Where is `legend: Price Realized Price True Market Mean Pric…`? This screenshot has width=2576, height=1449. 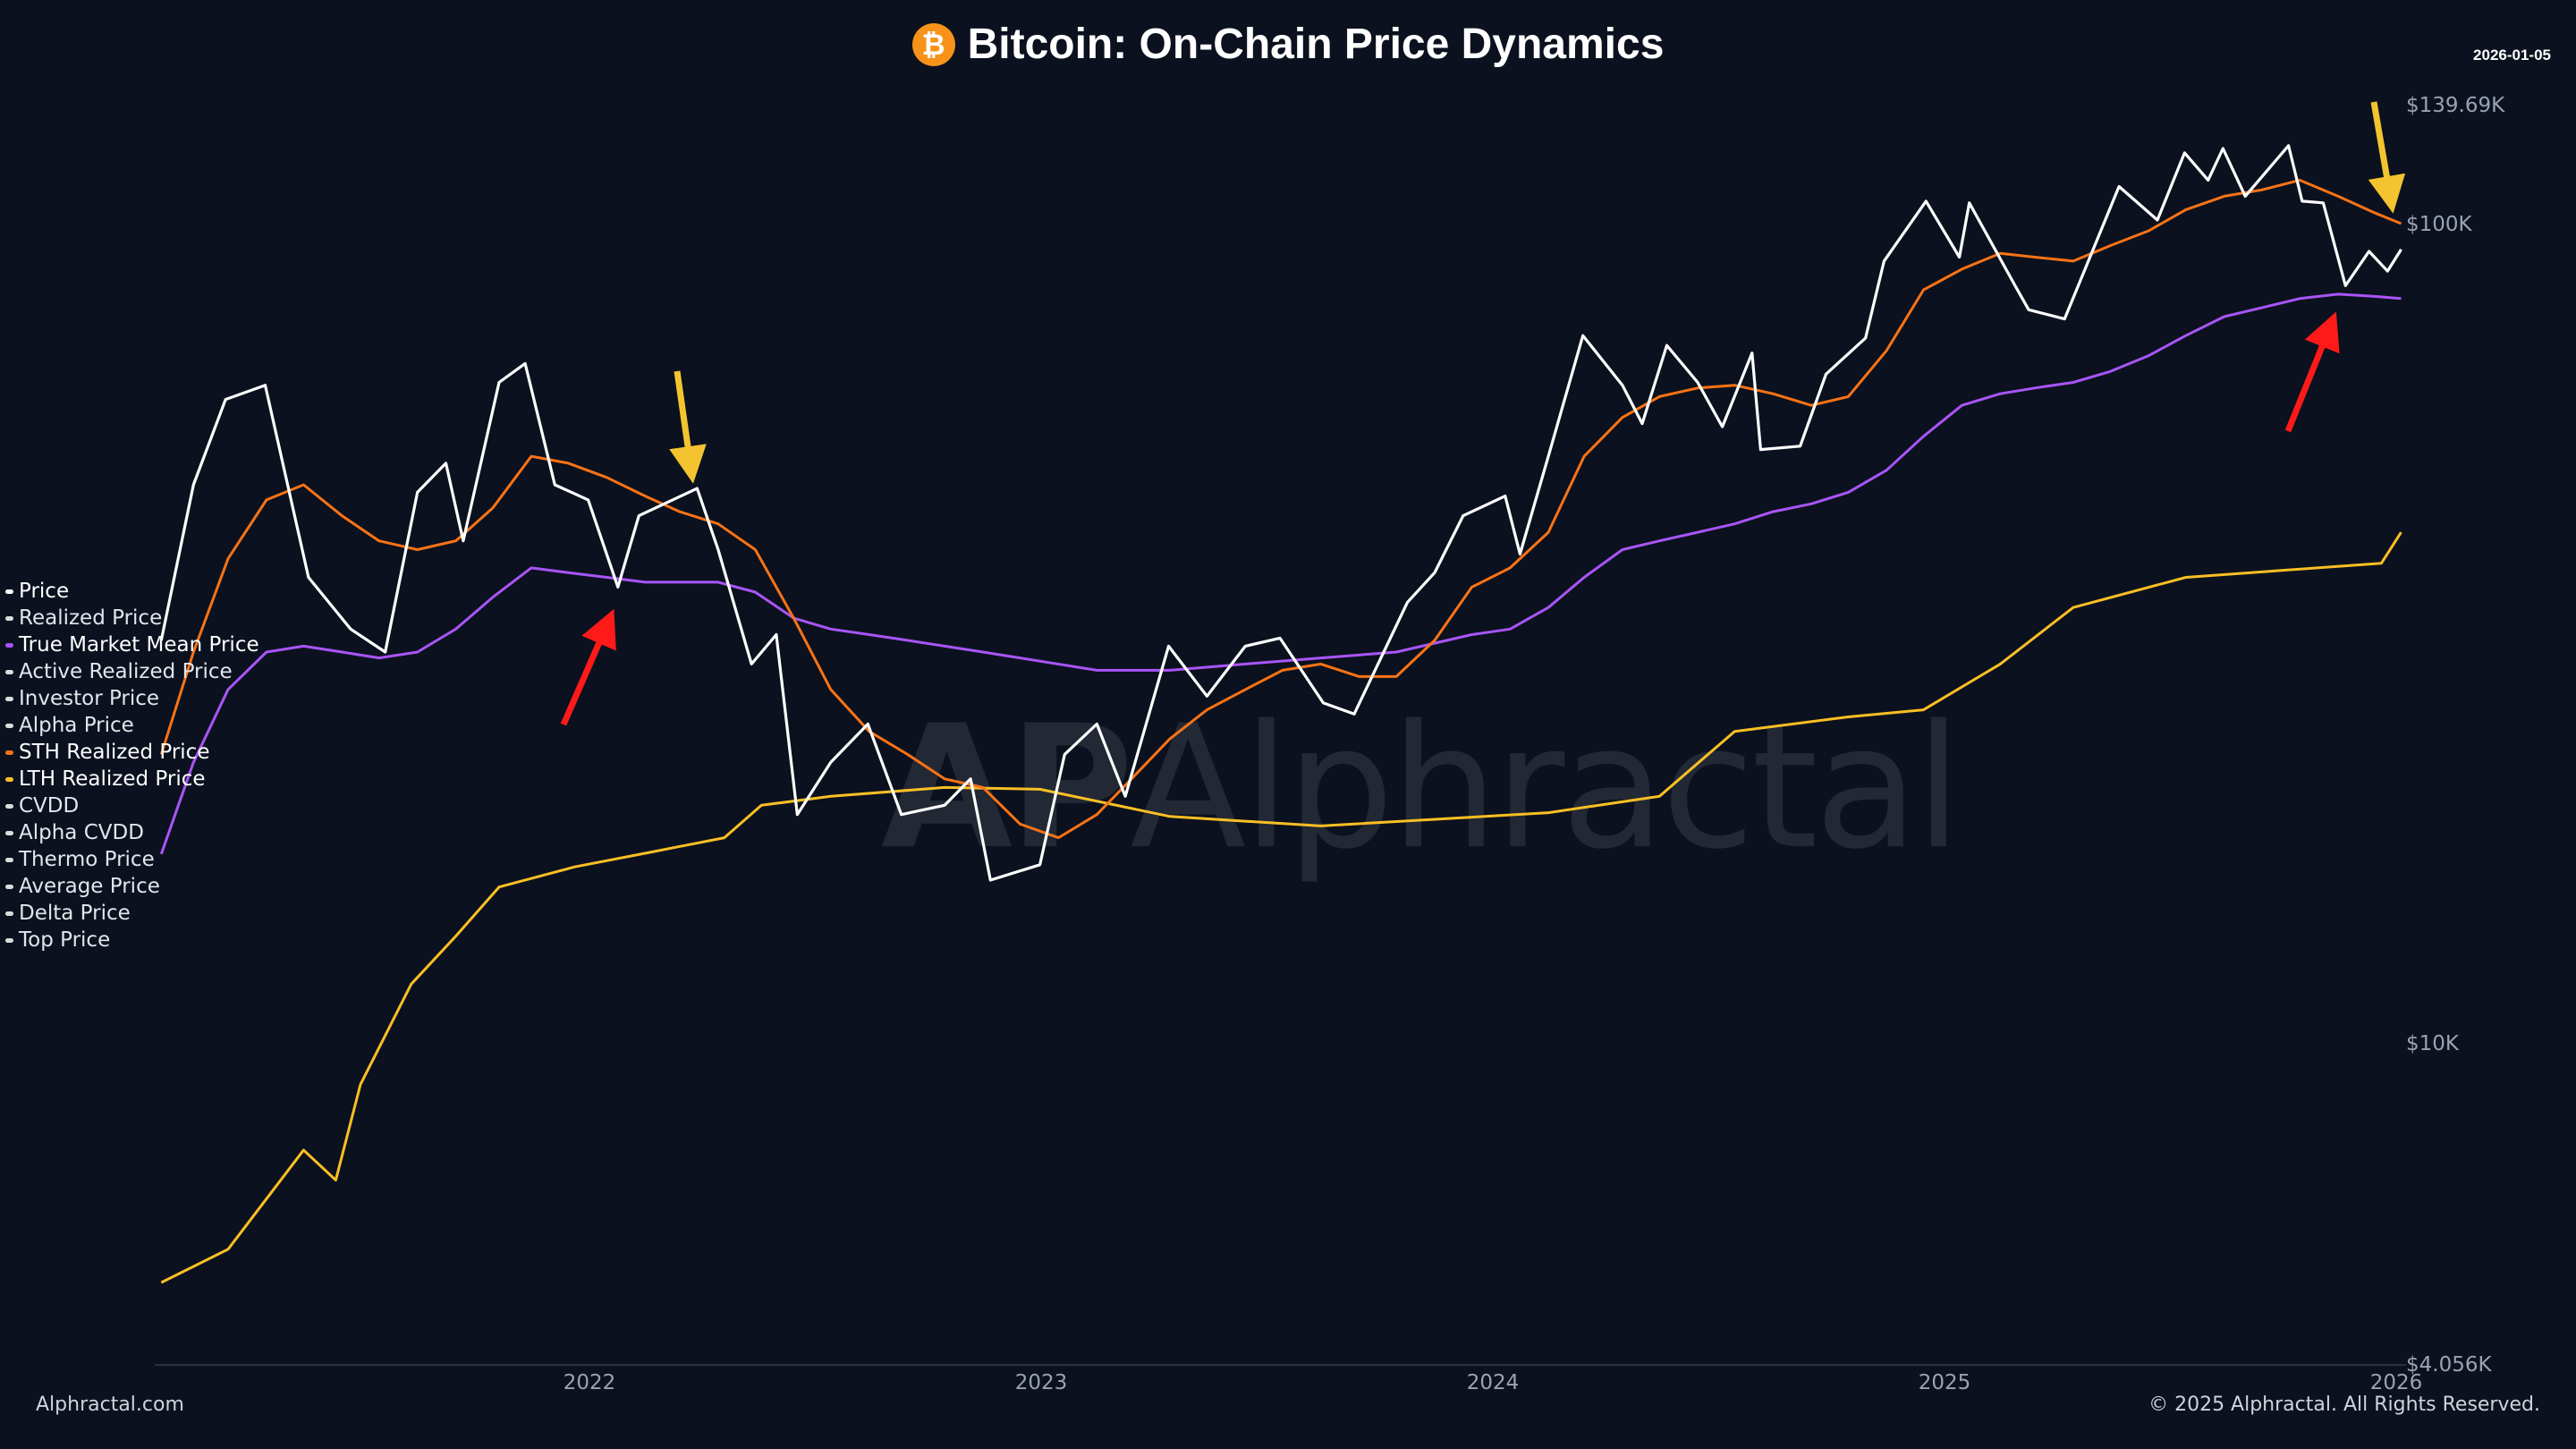 legend: Price Realized Price True Market Mean Pric… is located at coordinates (132, 765).